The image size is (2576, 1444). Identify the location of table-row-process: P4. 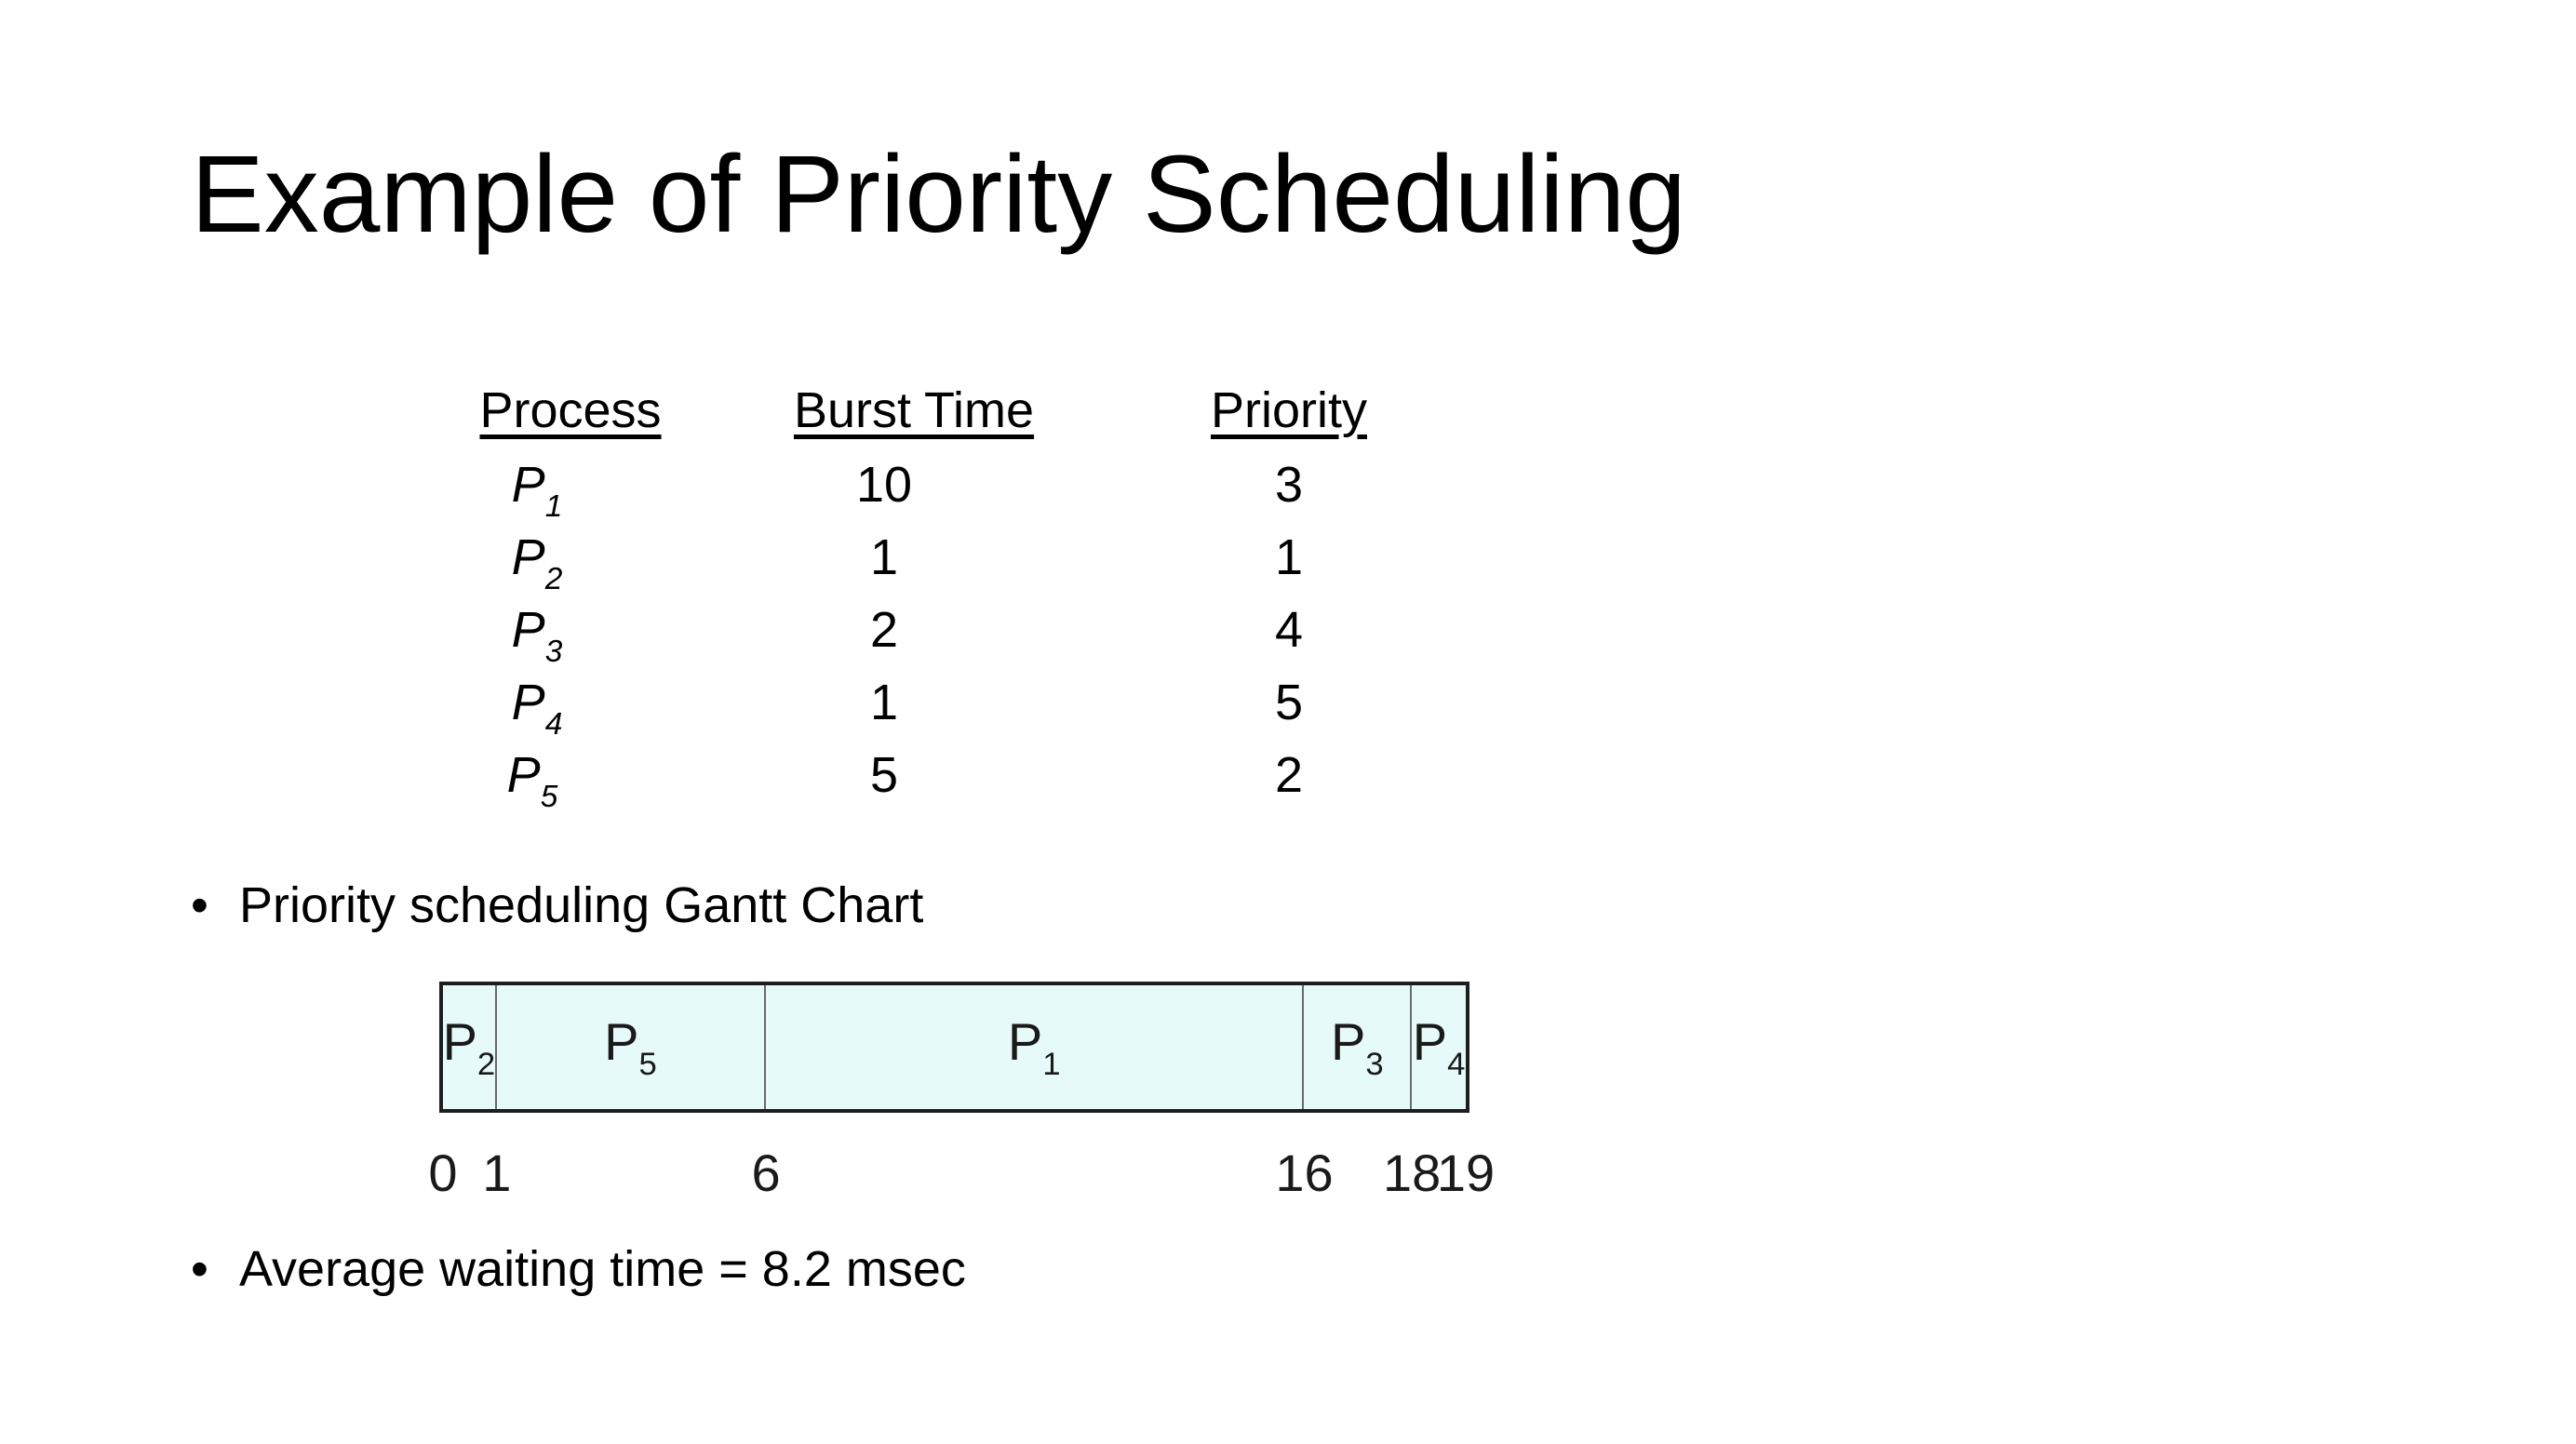
(537, 708).